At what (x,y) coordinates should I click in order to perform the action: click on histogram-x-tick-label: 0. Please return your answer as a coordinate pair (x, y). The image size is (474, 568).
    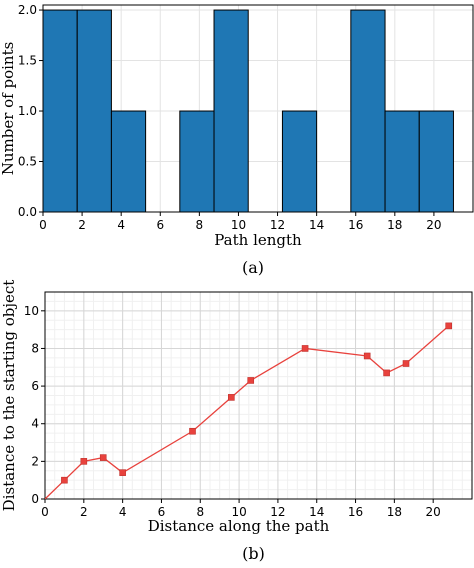
    Looking at the image, I should click on (43, 225).